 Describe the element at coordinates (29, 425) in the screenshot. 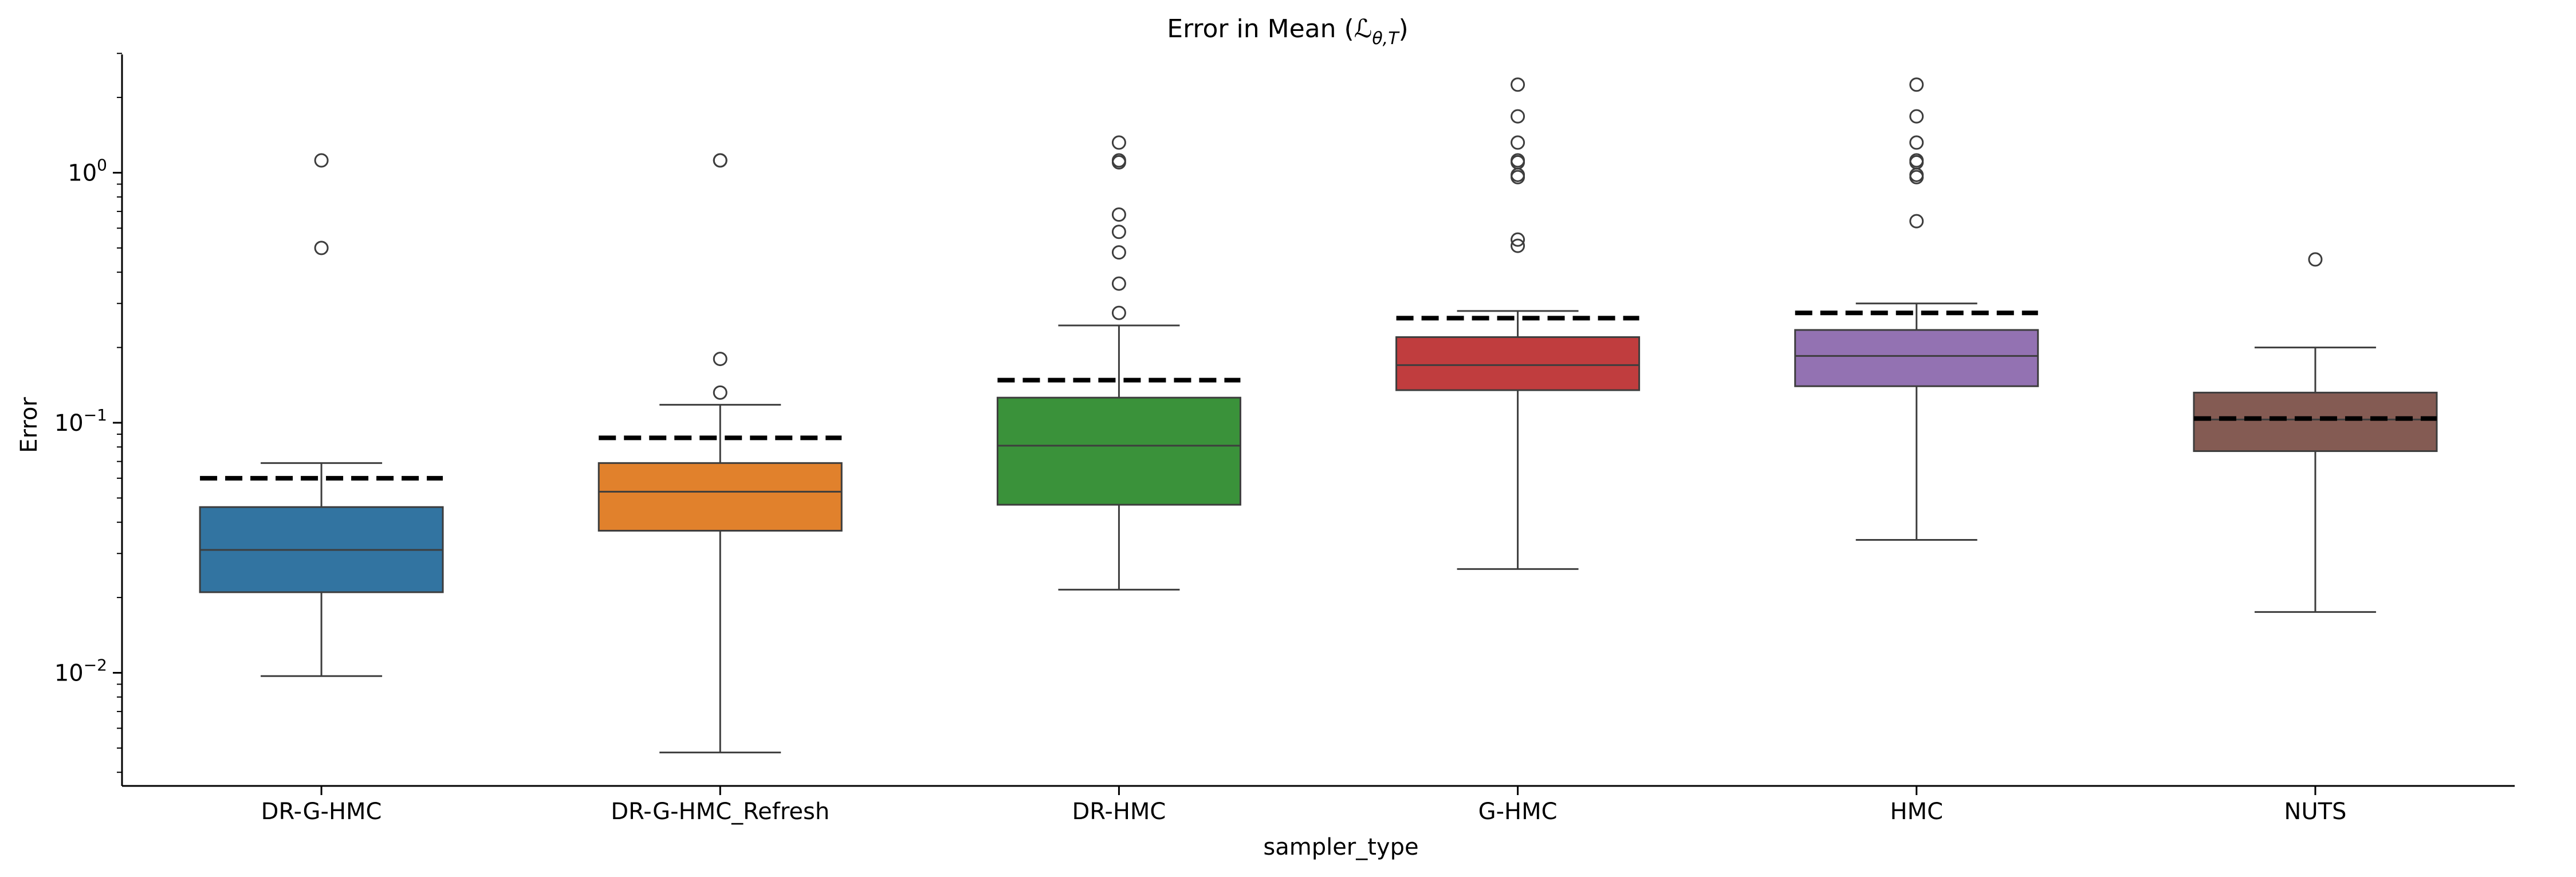

I see `y-axis-label: Error` at that location.